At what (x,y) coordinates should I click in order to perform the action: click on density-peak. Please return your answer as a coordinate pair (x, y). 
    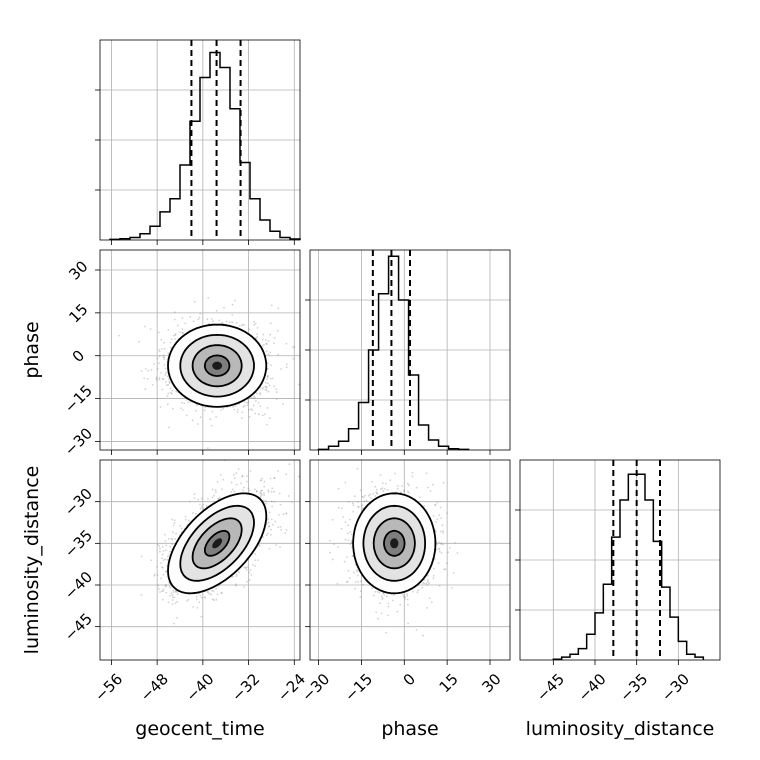
    Looking at the image, I should click on (217, 365).